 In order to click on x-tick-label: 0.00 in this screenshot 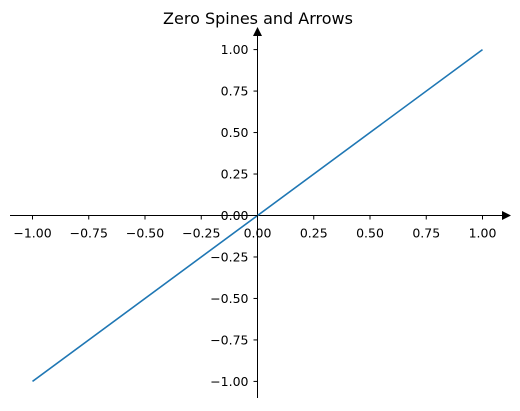, I will do `click(258, 233)`.